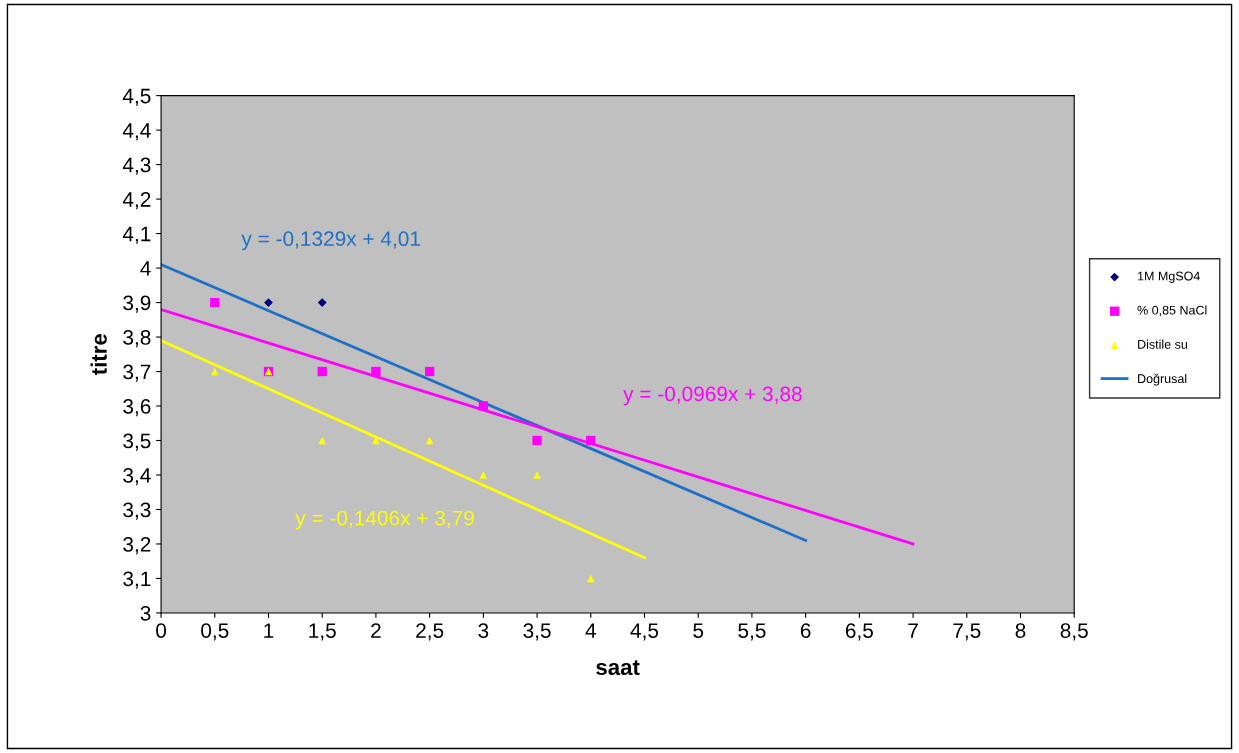 Image resolution: width=1239 pixels, height=753 pixels. Describe the element at coordinates (137, 442) in the screenshot. I see `y-tick-label: 3,5` at that location.